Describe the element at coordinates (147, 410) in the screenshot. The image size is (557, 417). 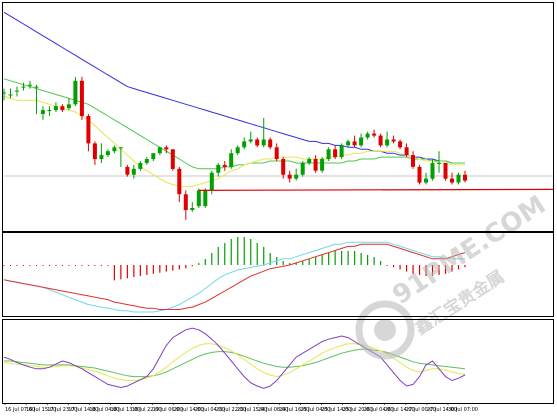
I see `x-axis-tick-label: 18 Jul 22:00` at that location.